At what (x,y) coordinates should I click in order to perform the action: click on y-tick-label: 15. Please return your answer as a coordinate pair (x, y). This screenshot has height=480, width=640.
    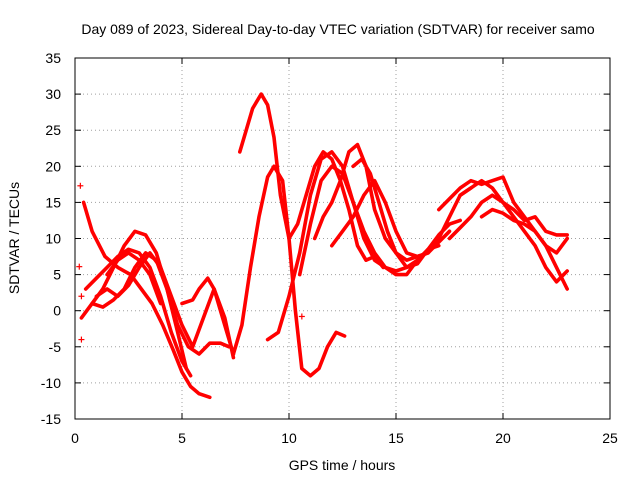
    Looking at the image, I should click on (53, 202).